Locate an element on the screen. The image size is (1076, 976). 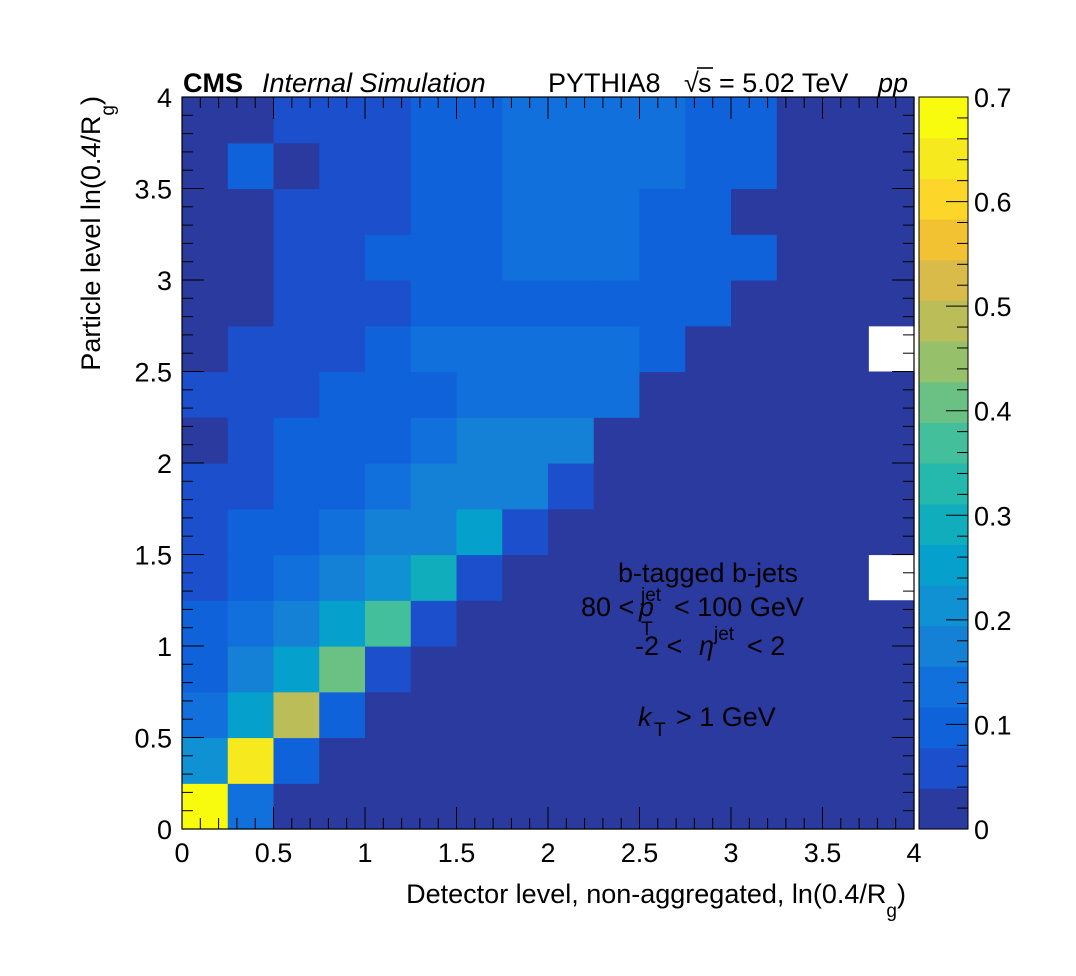
energy-label: = 5.02 TeV is located at coordinates (783, 83).